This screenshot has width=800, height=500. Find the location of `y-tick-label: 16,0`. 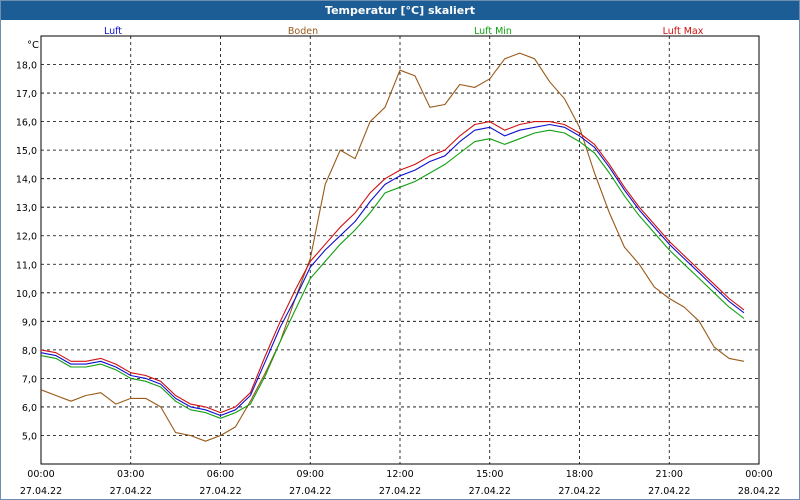

y-tick-label: 16,0 is located at coordinates (26, 123).